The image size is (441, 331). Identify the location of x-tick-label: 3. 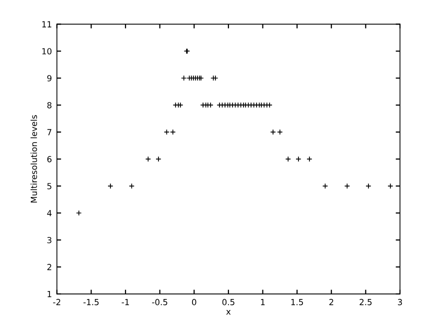
(400, 302).